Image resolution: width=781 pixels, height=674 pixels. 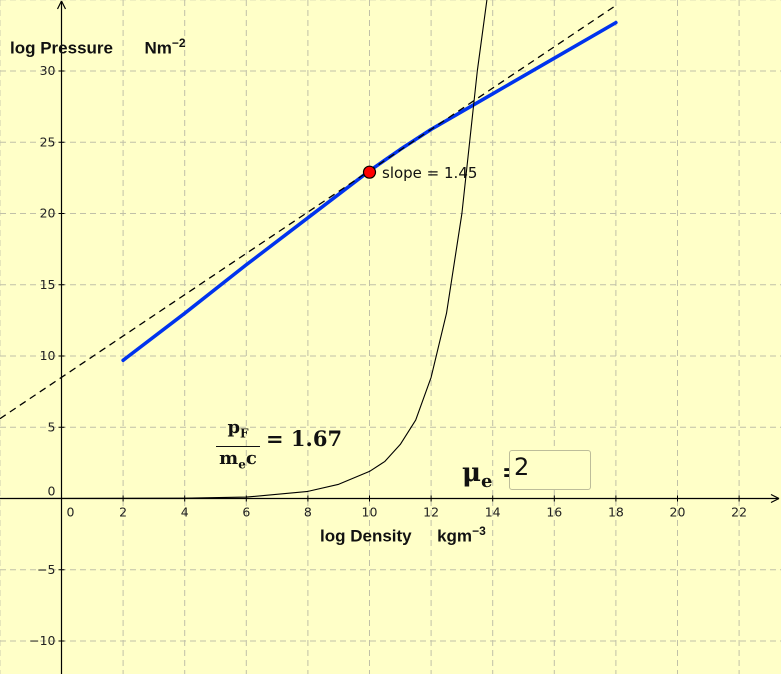 I want to click on y-tick-label: 30, so click(x=48, y=70).